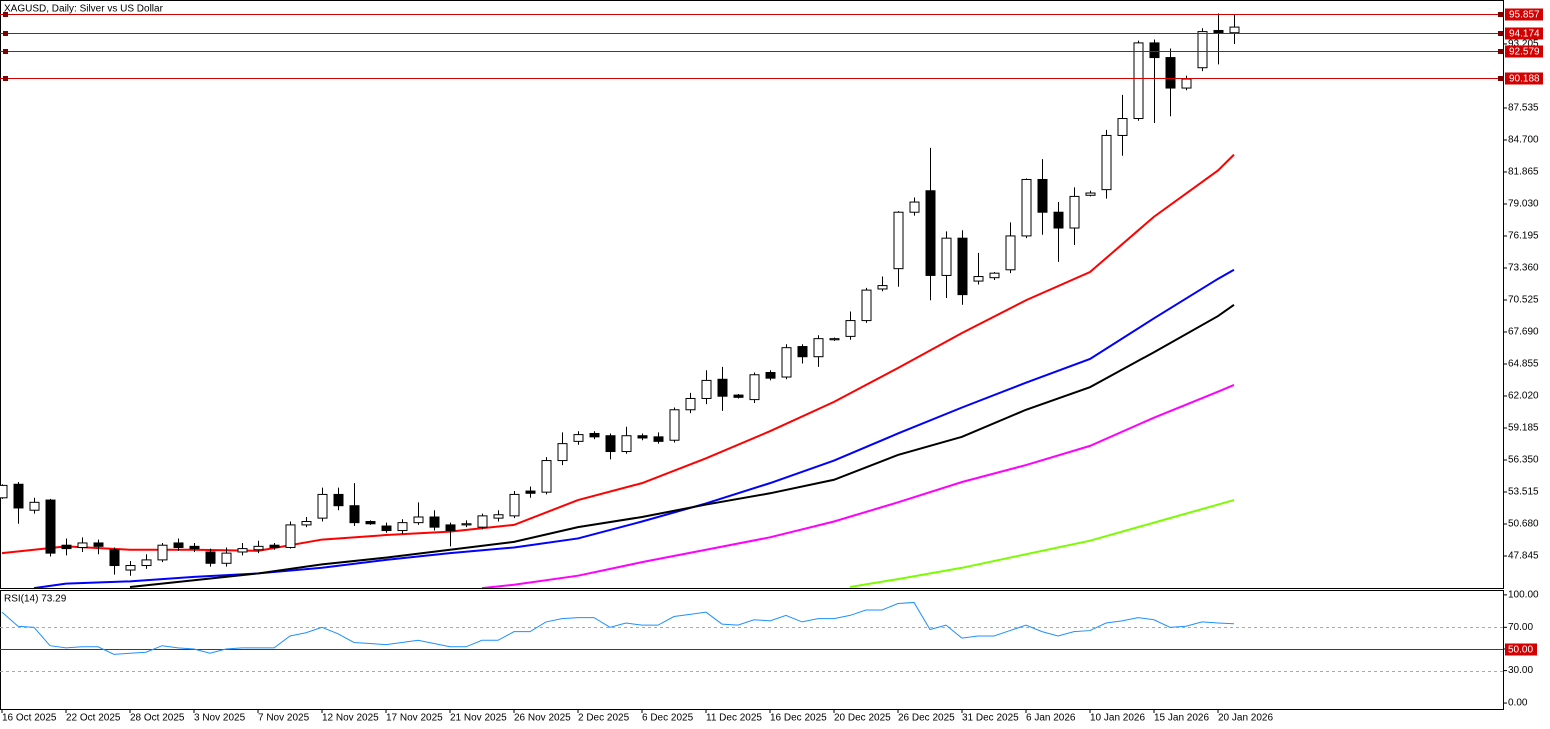  I want to click on x-tick-label: 3 Nov 2025, so click(220, 718).